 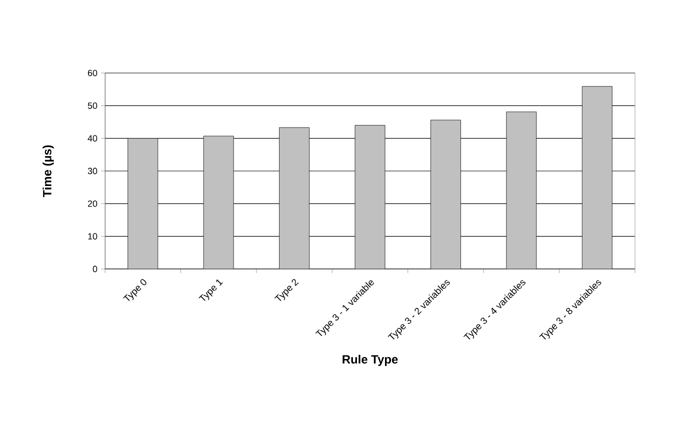 What do you see at coordinates (93, 73) in the screenshot?
I see `y-tick-label: 60` at bounding box center [93, 73].